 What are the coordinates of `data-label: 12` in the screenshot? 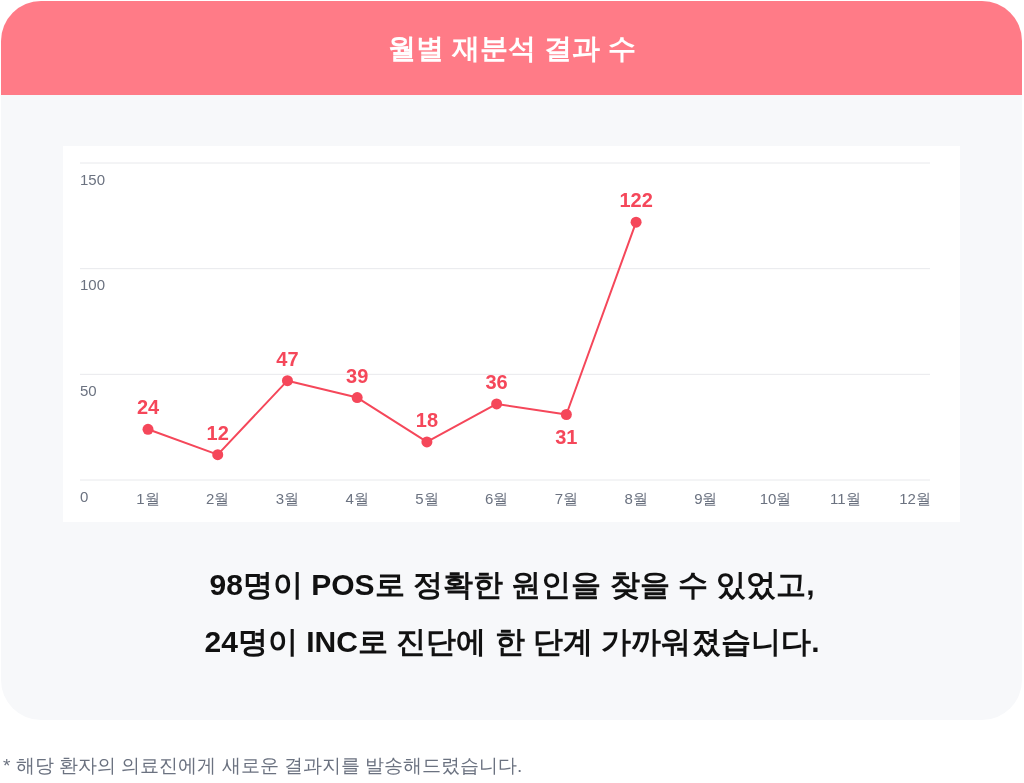 It's located at (217, 432).